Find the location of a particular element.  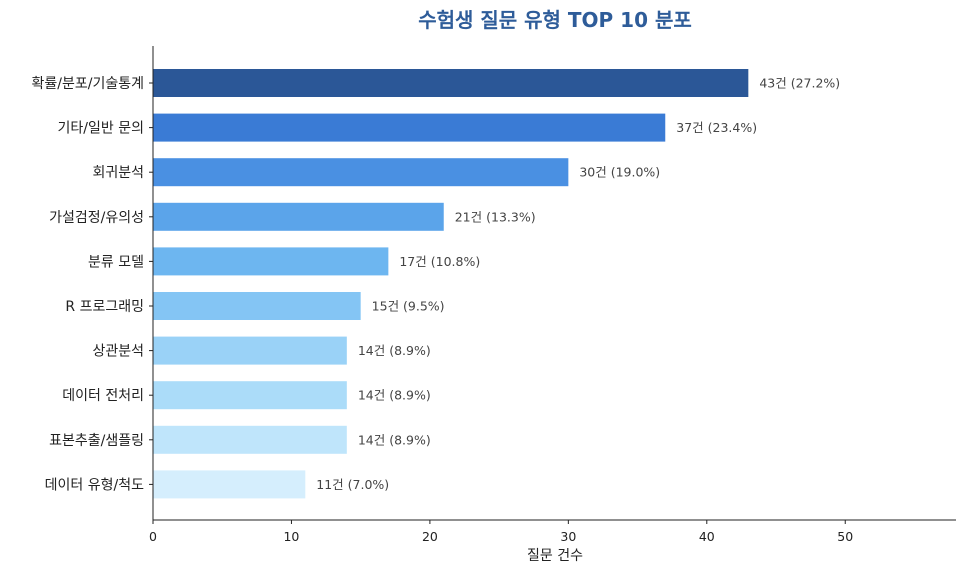

x-tick-label: 0 is located at coordinates (153, 536).